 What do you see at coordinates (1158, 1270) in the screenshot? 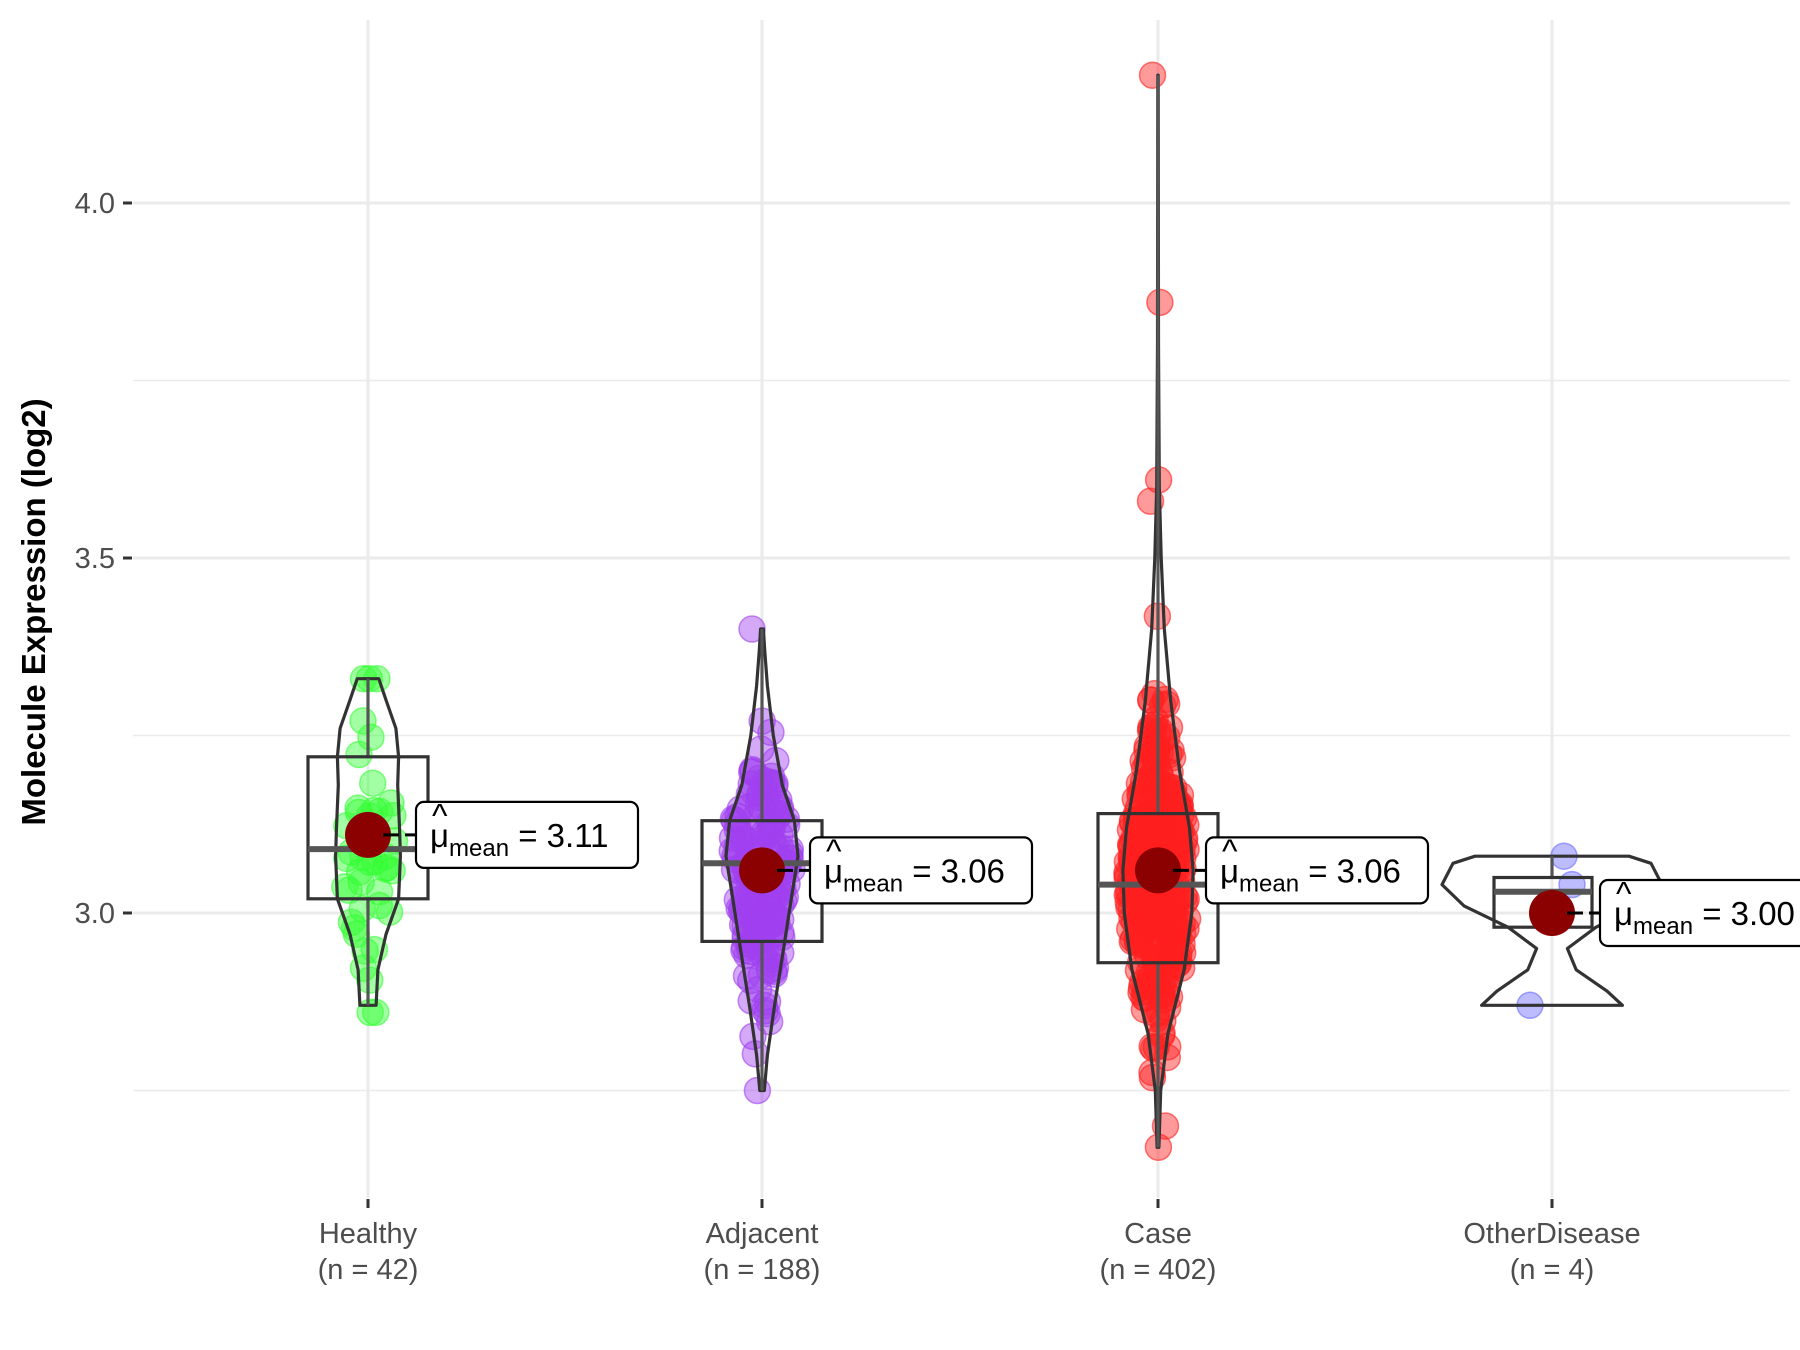
I see `x-tick-count: (n = 402)` at bounding box center [1158, 1270].